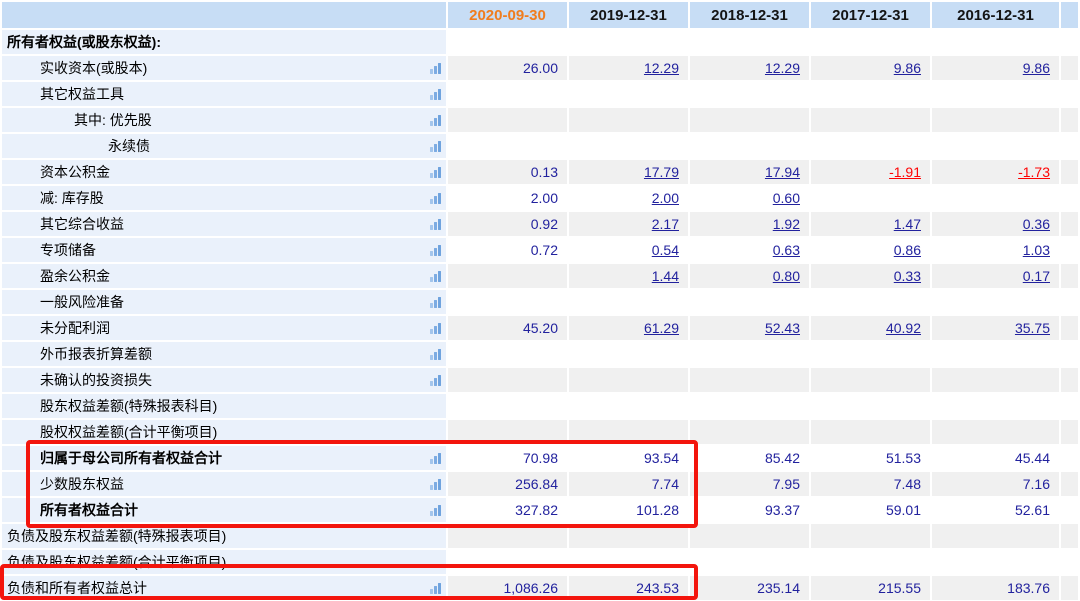  I want to click on cell-value-link: 1.47, so click(907, 224).